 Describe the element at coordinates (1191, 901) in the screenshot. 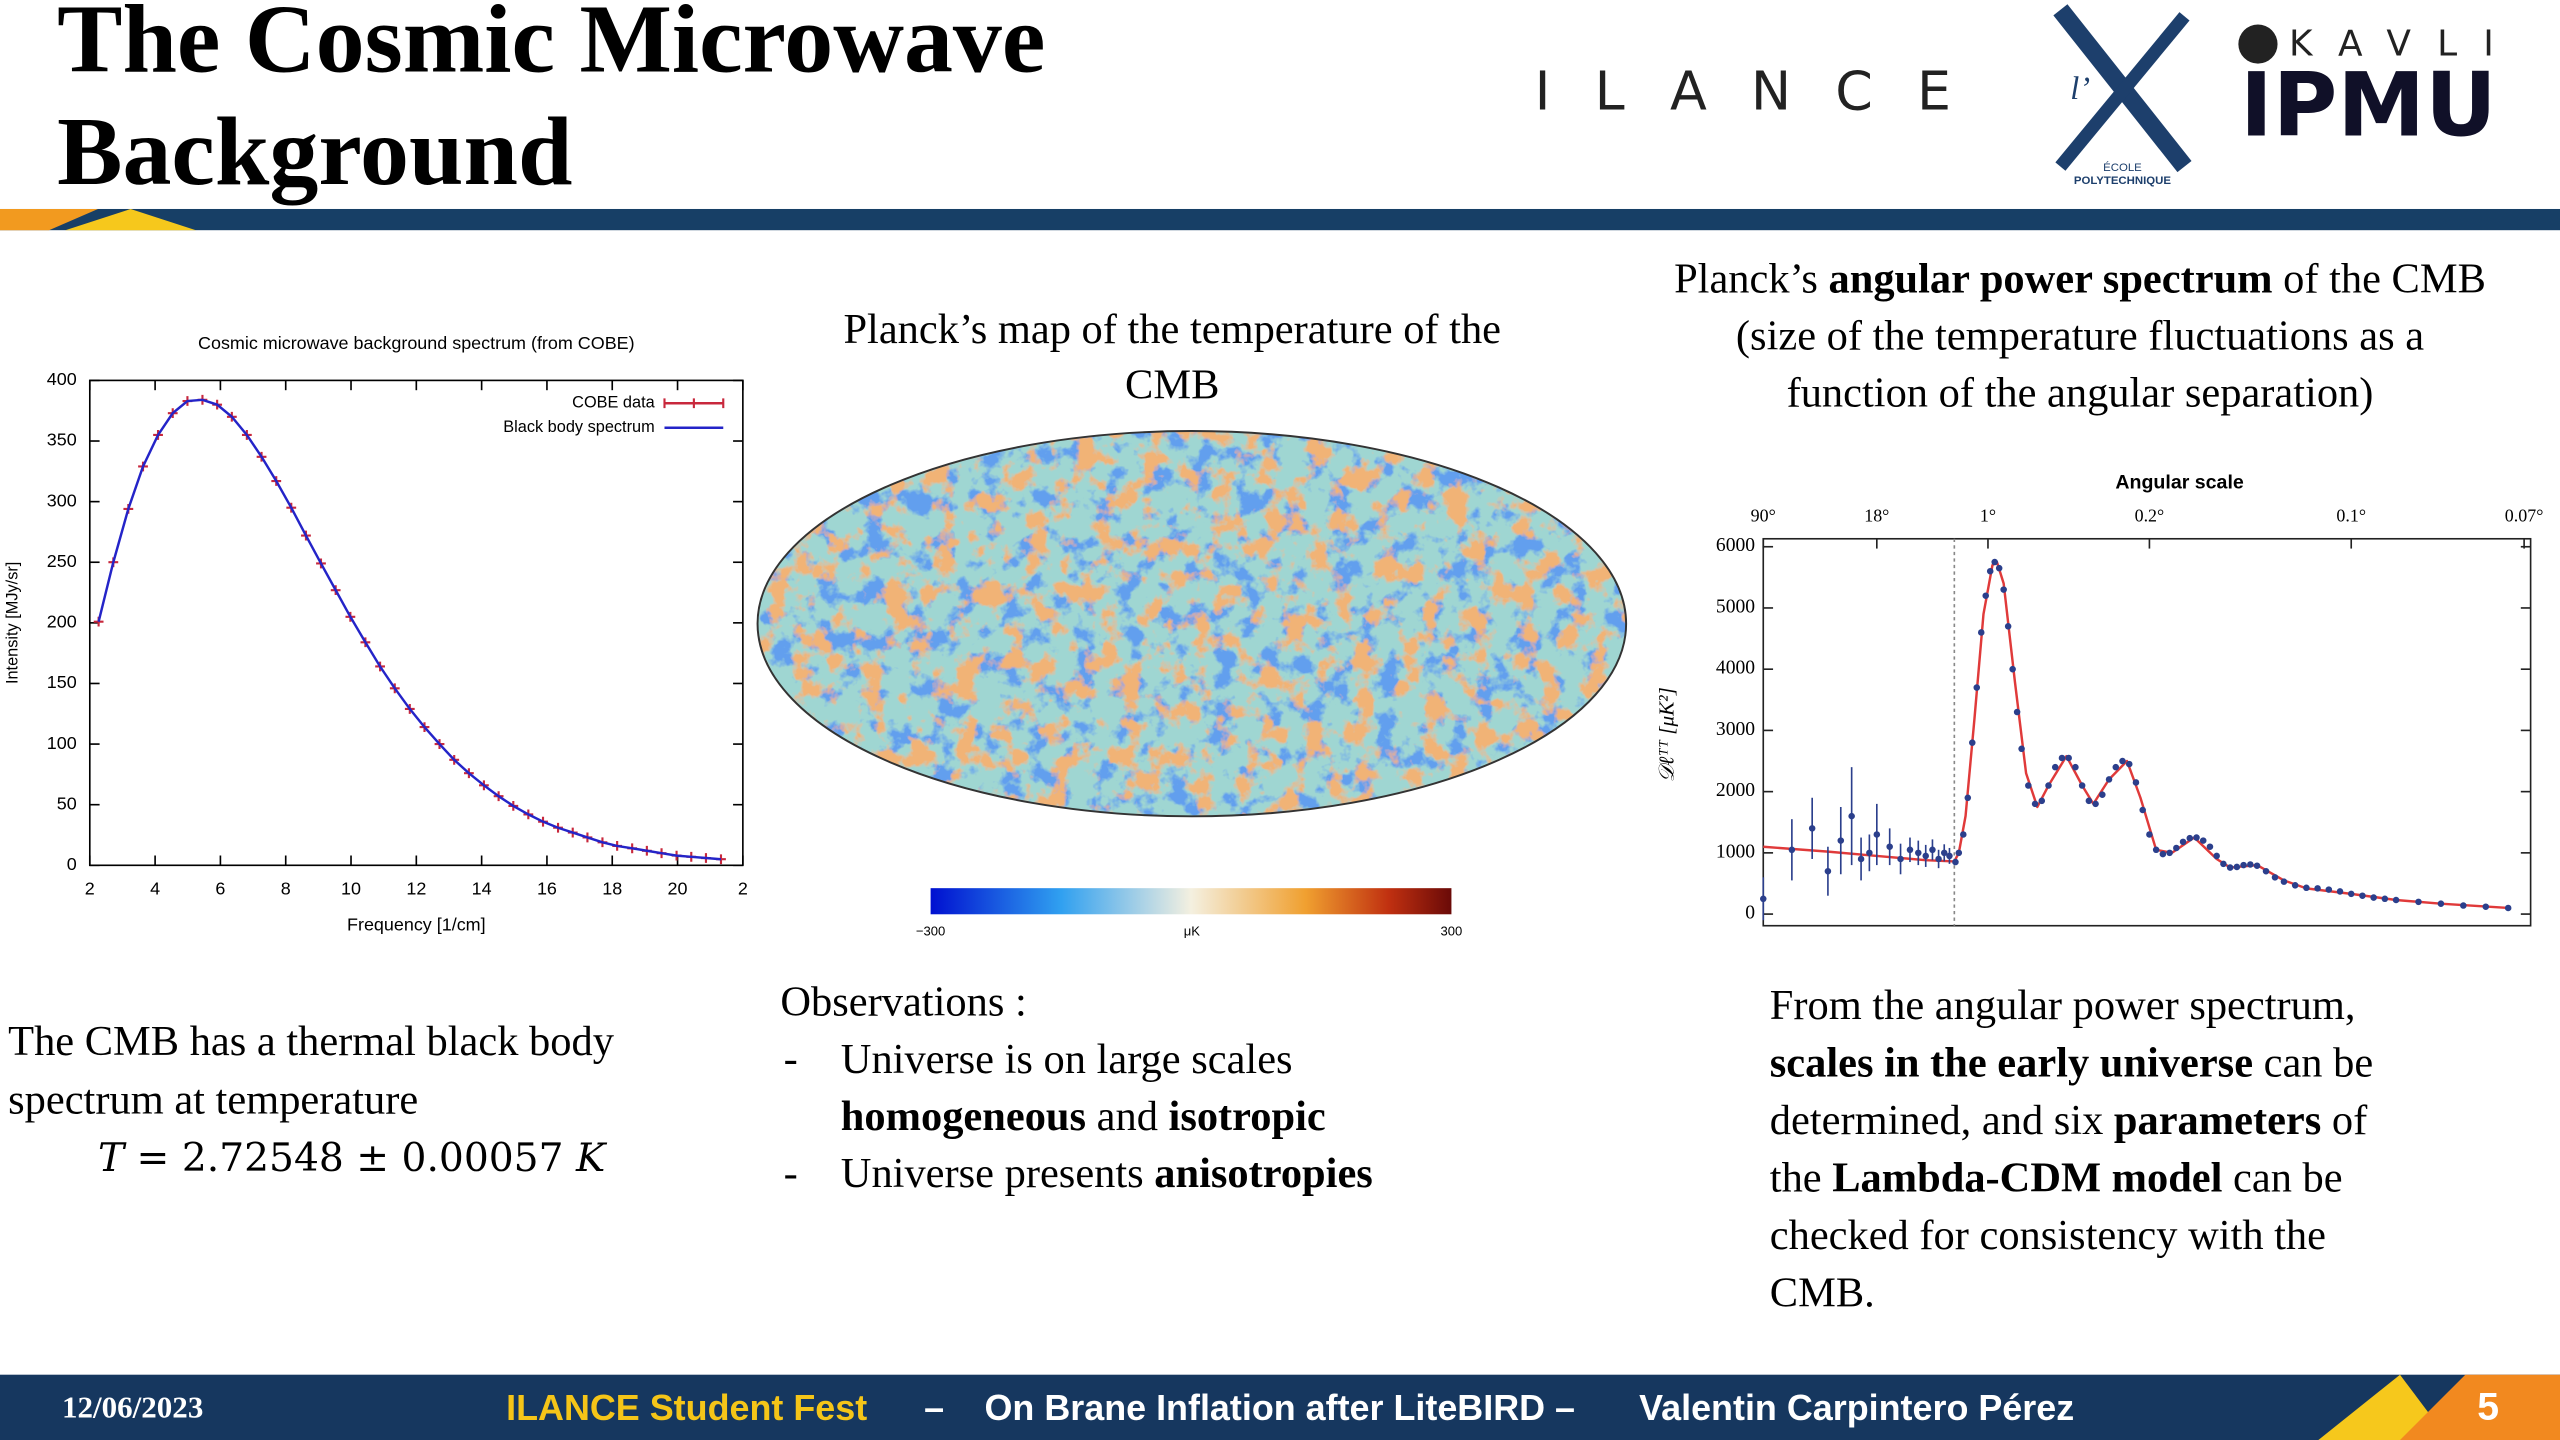

I see `colorbar` at that location.